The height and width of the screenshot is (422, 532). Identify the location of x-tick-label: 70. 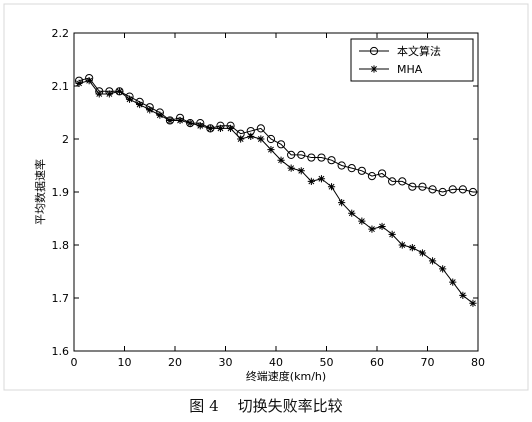
(428, 362).